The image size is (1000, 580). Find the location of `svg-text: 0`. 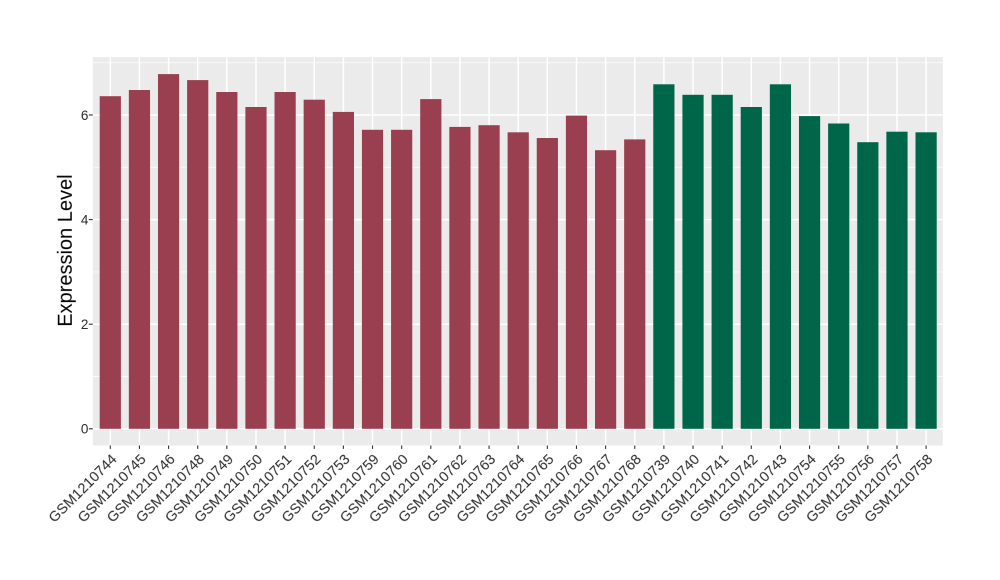

svg-text: 0 is located at coordinates (85, 429).